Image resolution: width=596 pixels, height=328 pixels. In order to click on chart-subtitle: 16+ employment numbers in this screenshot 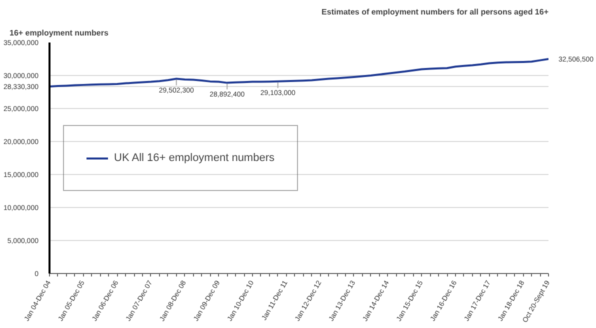, I will do `click(59, 33)`.